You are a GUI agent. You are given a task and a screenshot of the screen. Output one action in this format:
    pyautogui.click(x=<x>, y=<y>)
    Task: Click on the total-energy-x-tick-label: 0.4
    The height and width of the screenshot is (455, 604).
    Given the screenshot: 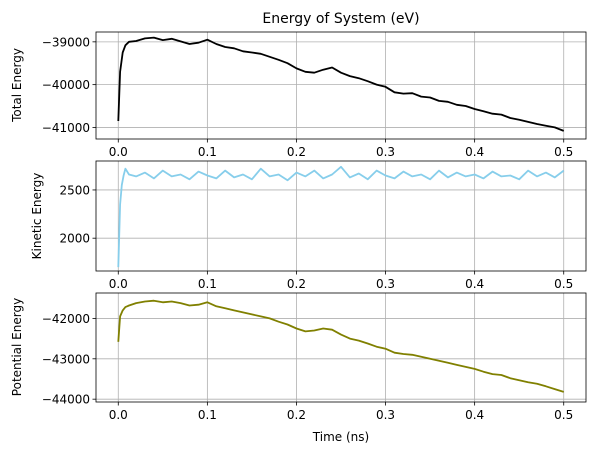 What is the action you would take?
    pyautogui.click(x=474, y=152)
    